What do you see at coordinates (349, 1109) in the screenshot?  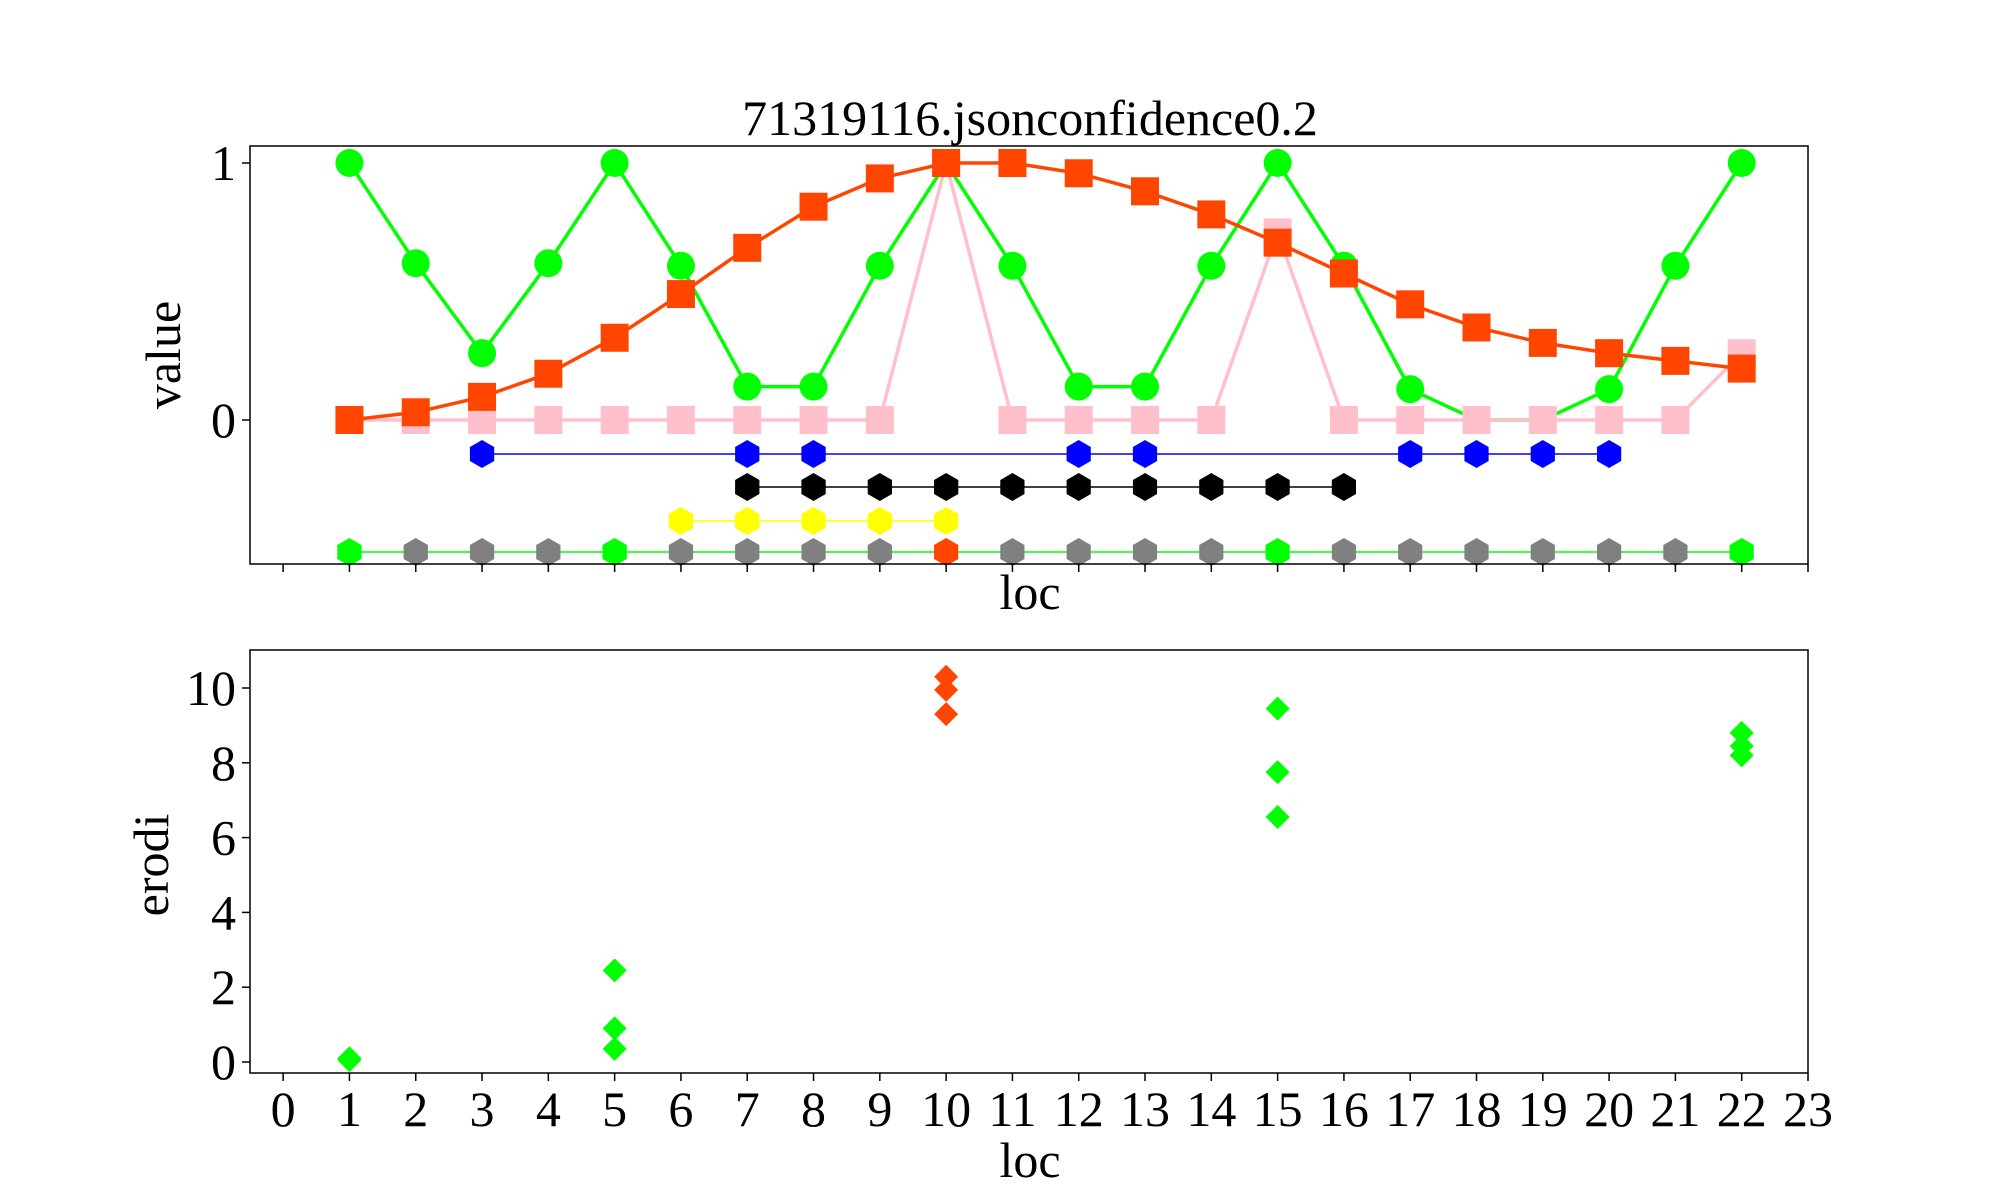 I see `bottom-x-tick-label: 1` at bounding box center [349, 1109].